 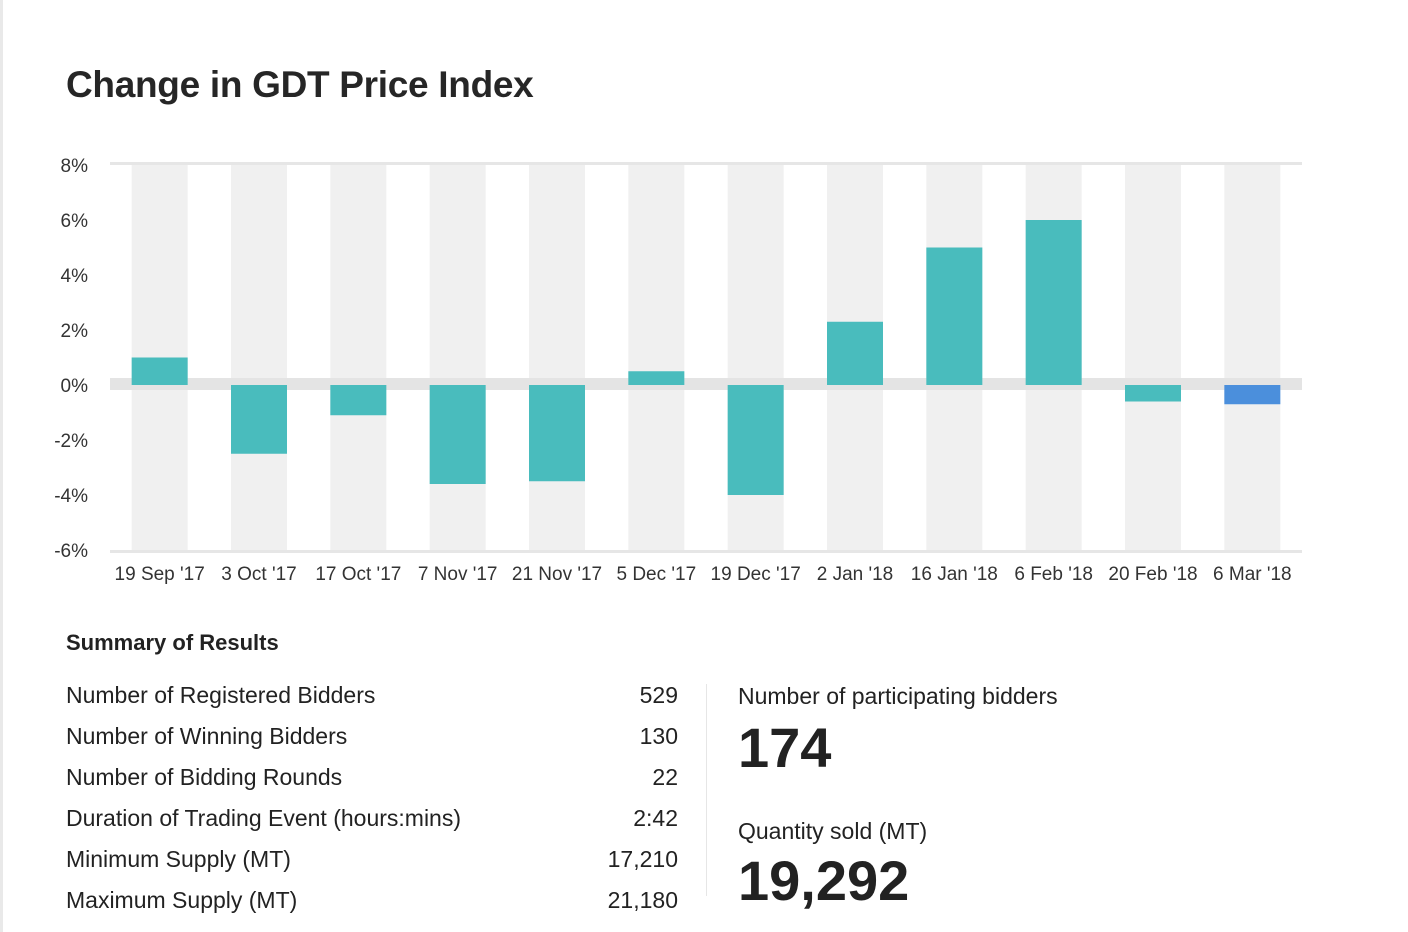 What do you see at coordinates (1252, 574) in the screenshot?
I see `x-tick-label: 6 Mar '18` at bounding box center [1252, 574].